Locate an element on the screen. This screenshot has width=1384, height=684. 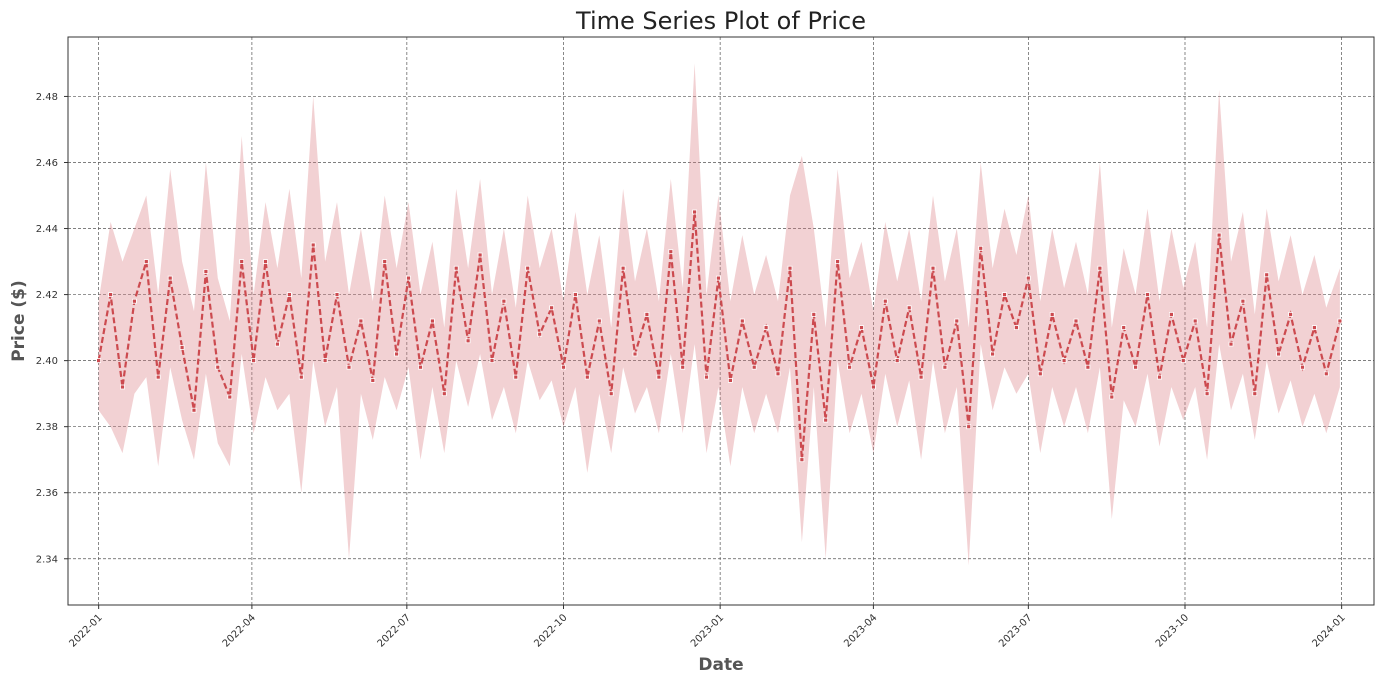
y-tick-label-5: 2.44 is located at coordinates (47, 229).